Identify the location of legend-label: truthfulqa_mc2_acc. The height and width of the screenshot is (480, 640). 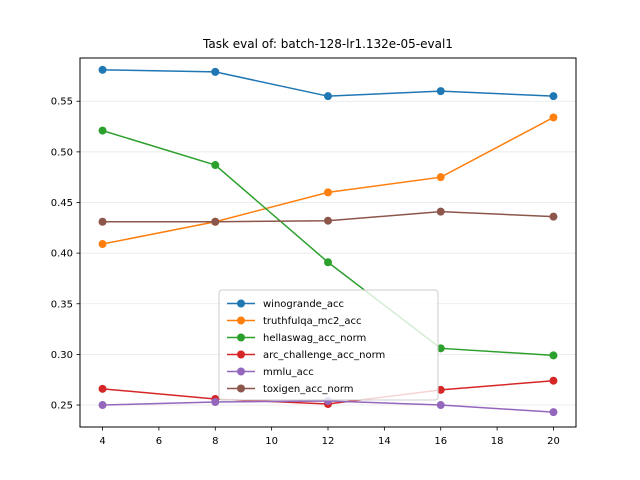
(312, 321).